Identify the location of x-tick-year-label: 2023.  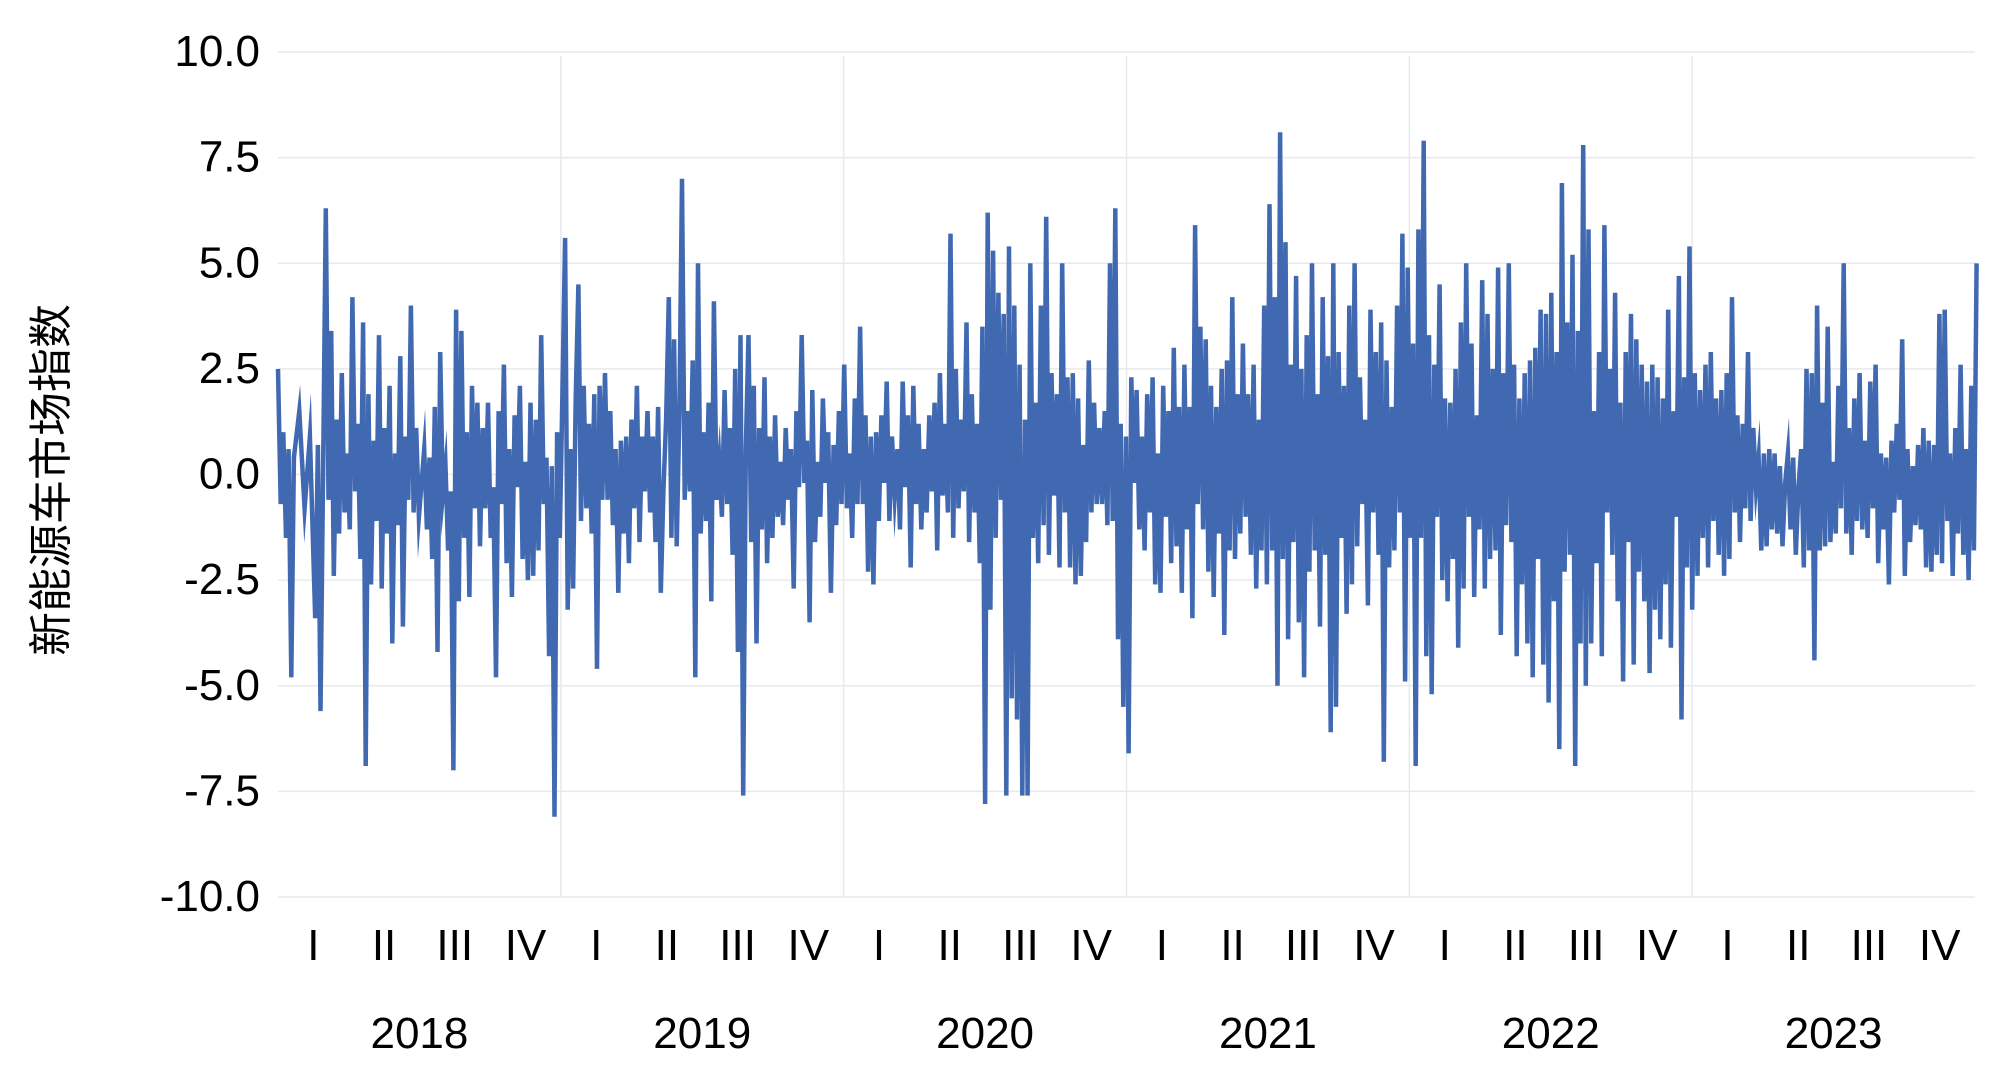
(1834, 1033).